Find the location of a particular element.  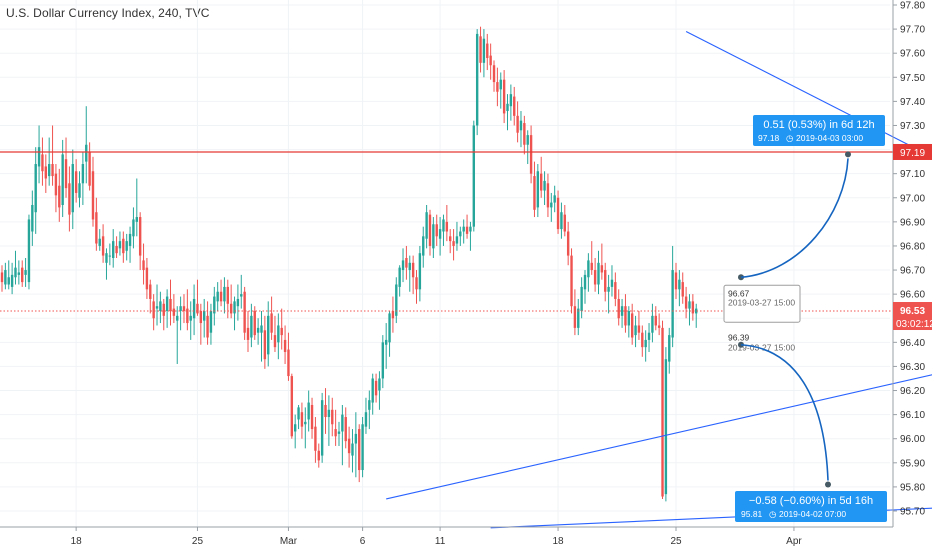

resistance-price-tag is located at coordinates (912, 151).